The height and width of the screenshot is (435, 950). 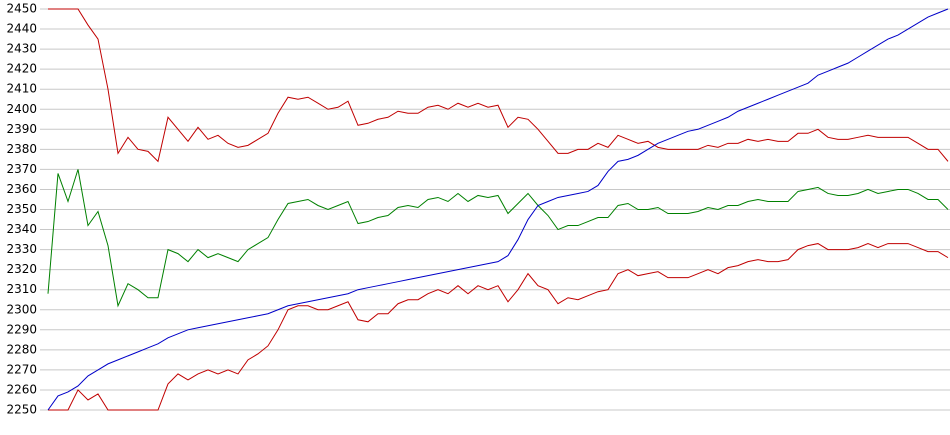 I want to click on y-tick-label: 2350, so click(x=21, y=209).